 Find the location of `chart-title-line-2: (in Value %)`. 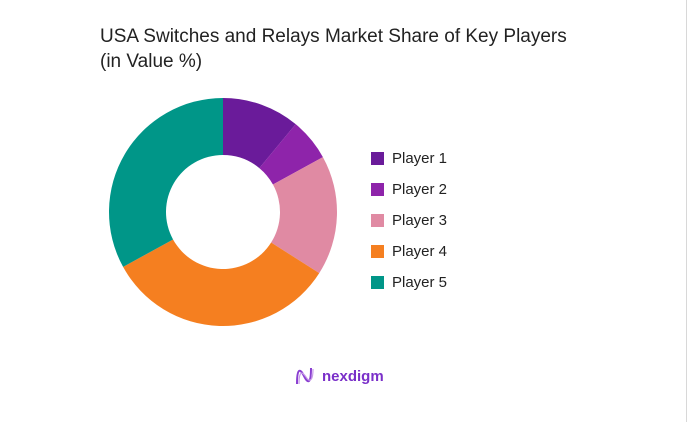

chart-title-line-2: (in Value %) is located at coordinates (151, 61).